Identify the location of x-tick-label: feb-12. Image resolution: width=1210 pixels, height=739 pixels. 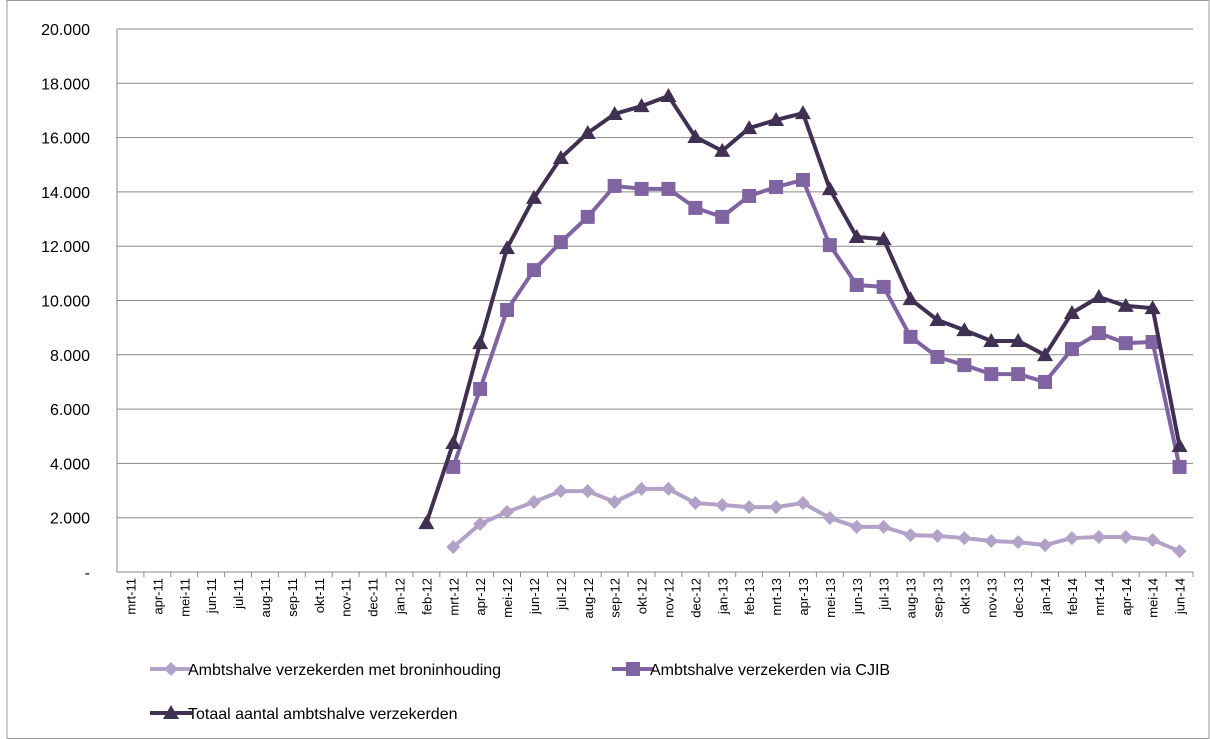
(426, 596).